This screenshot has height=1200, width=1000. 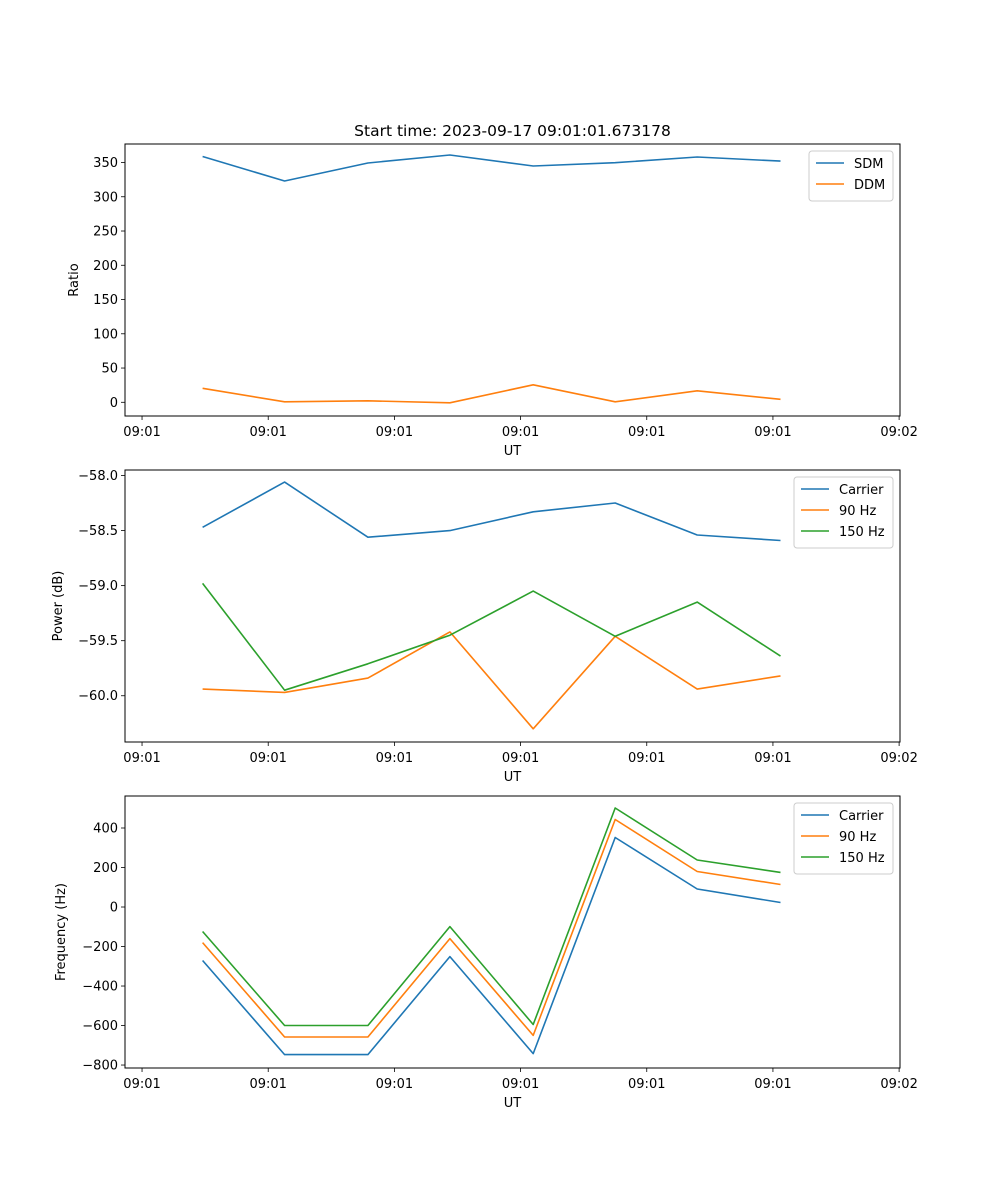 What do you see at coordinates (98, 696) in the screenshot?
I see `y-tick-label: −60.0` at bounding box center [98, 696].